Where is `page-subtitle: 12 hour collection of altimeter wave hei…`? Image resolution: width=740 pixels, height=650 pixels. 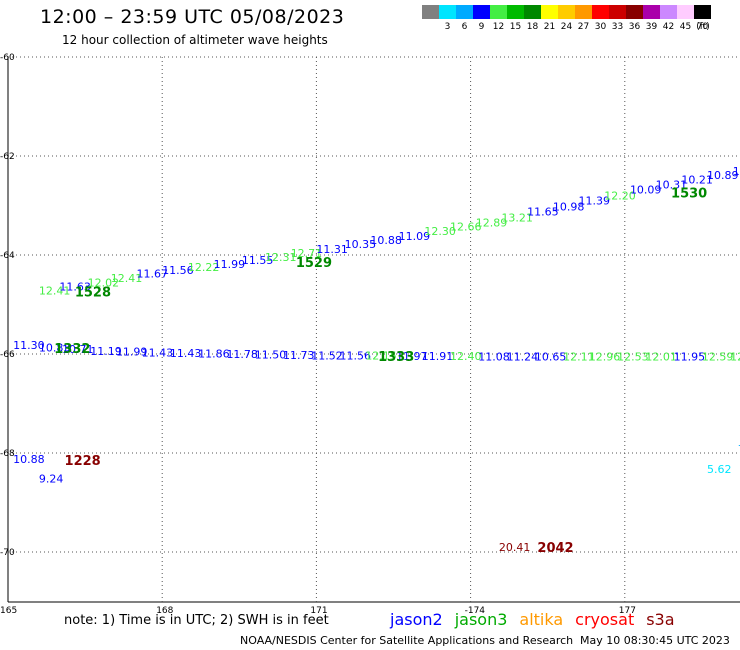 page-subtitle: 12 hour collection of altimeter wave hei… is located at coordinates (195, 40).